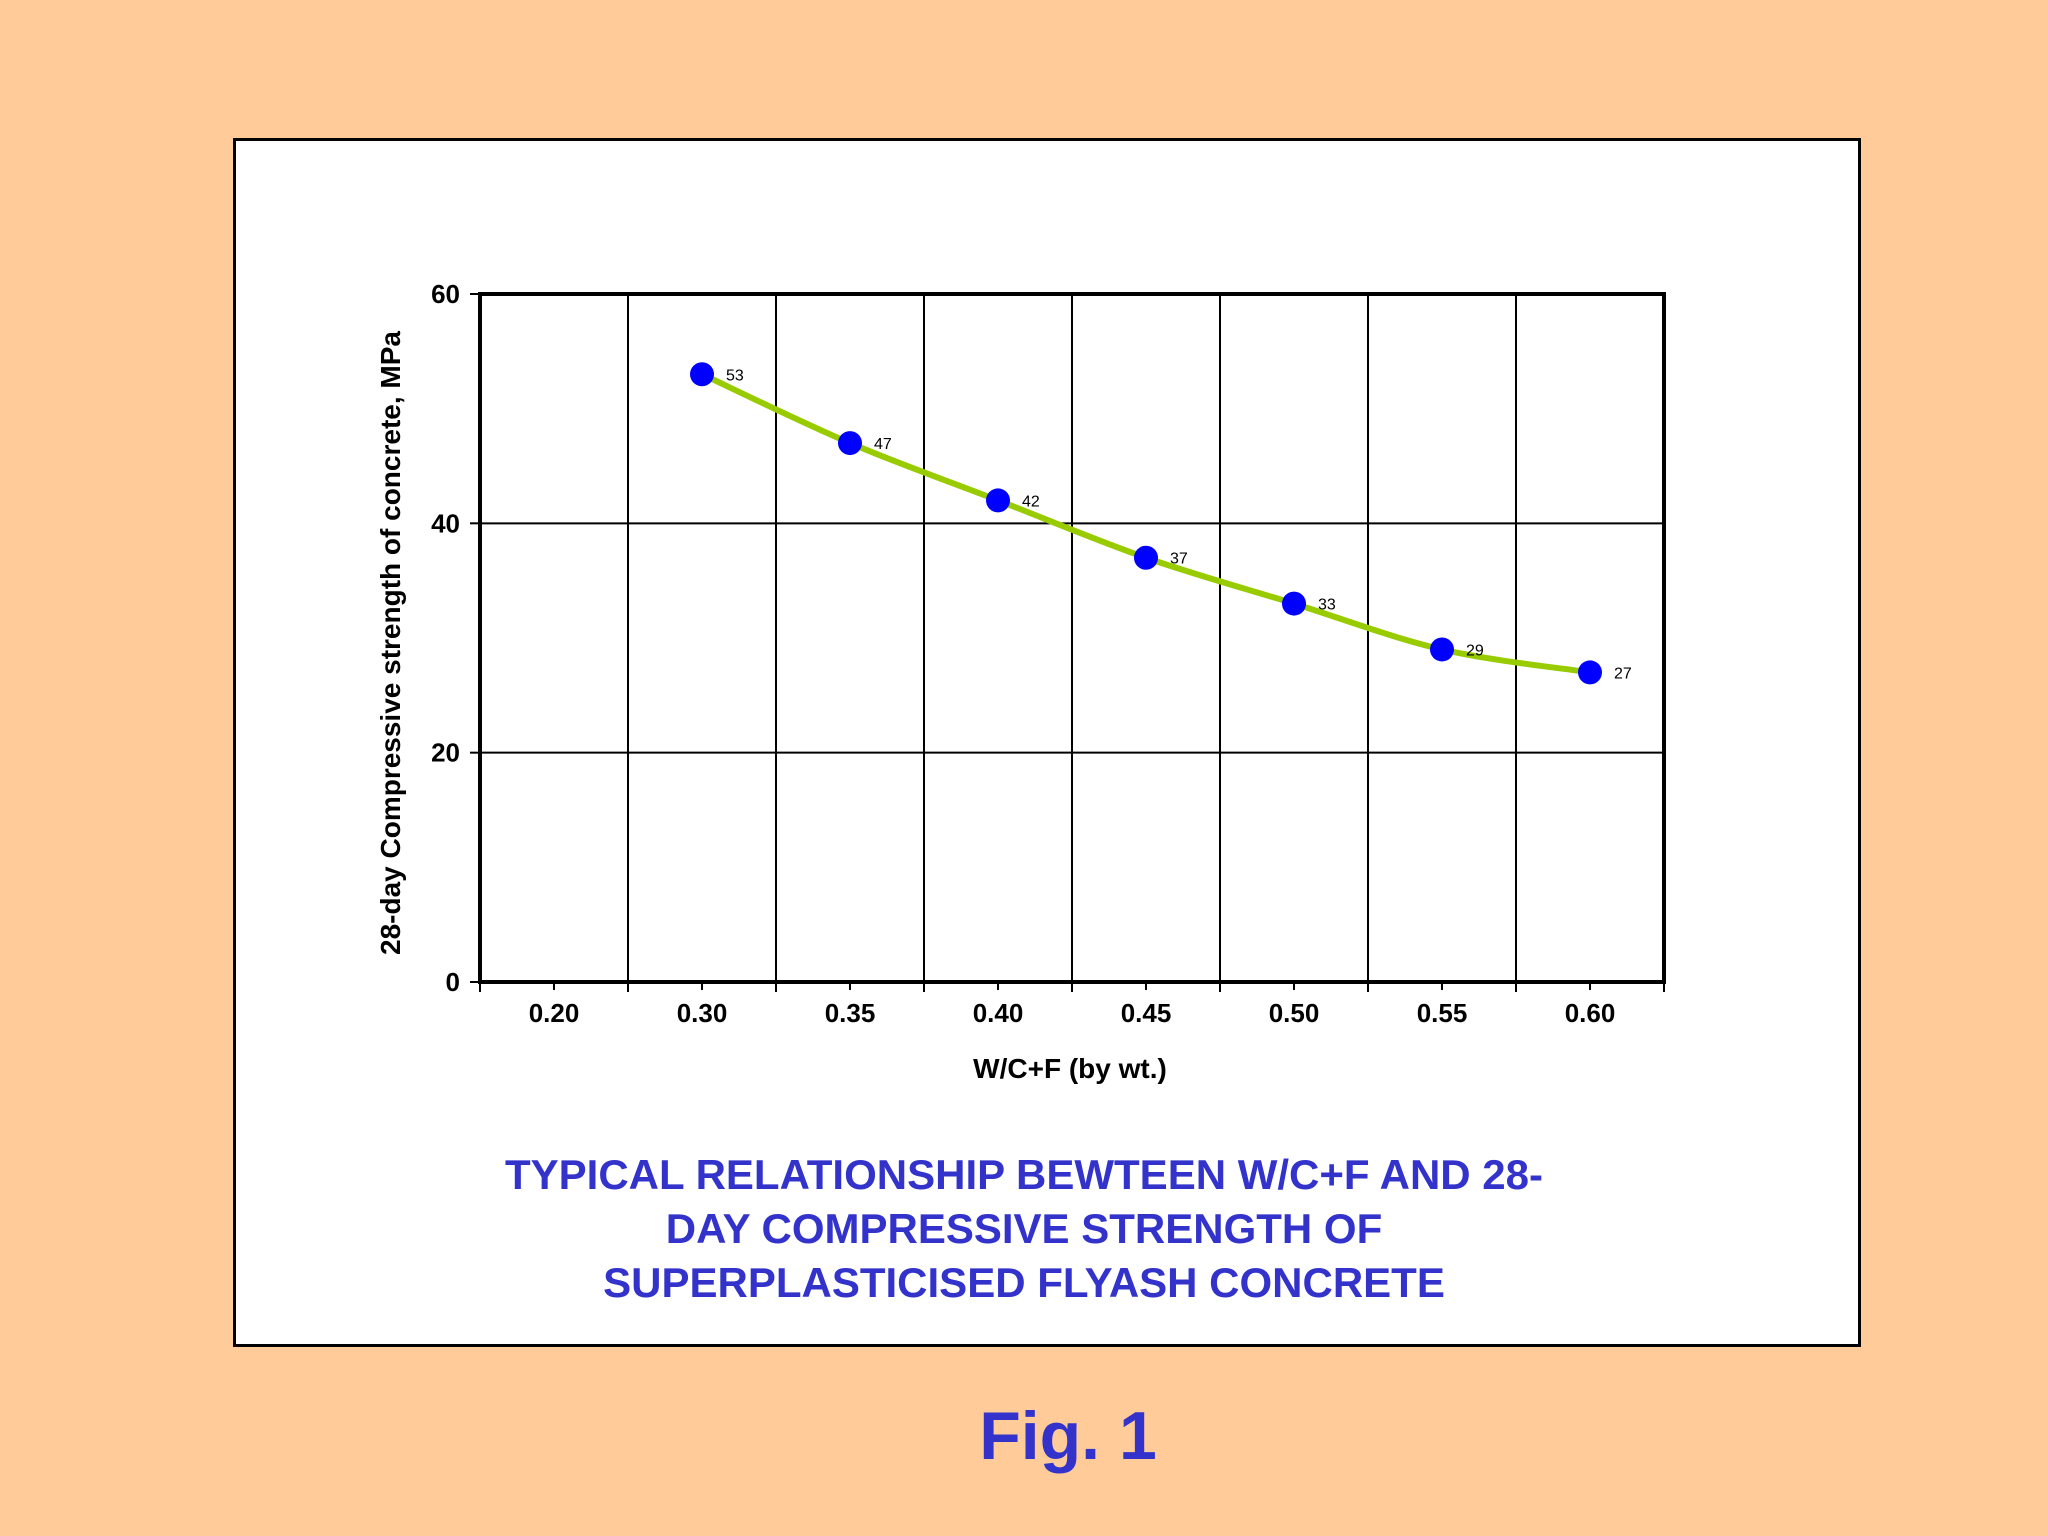  I want to click on x-tick-label: 0.45, so click(1146, 1013).